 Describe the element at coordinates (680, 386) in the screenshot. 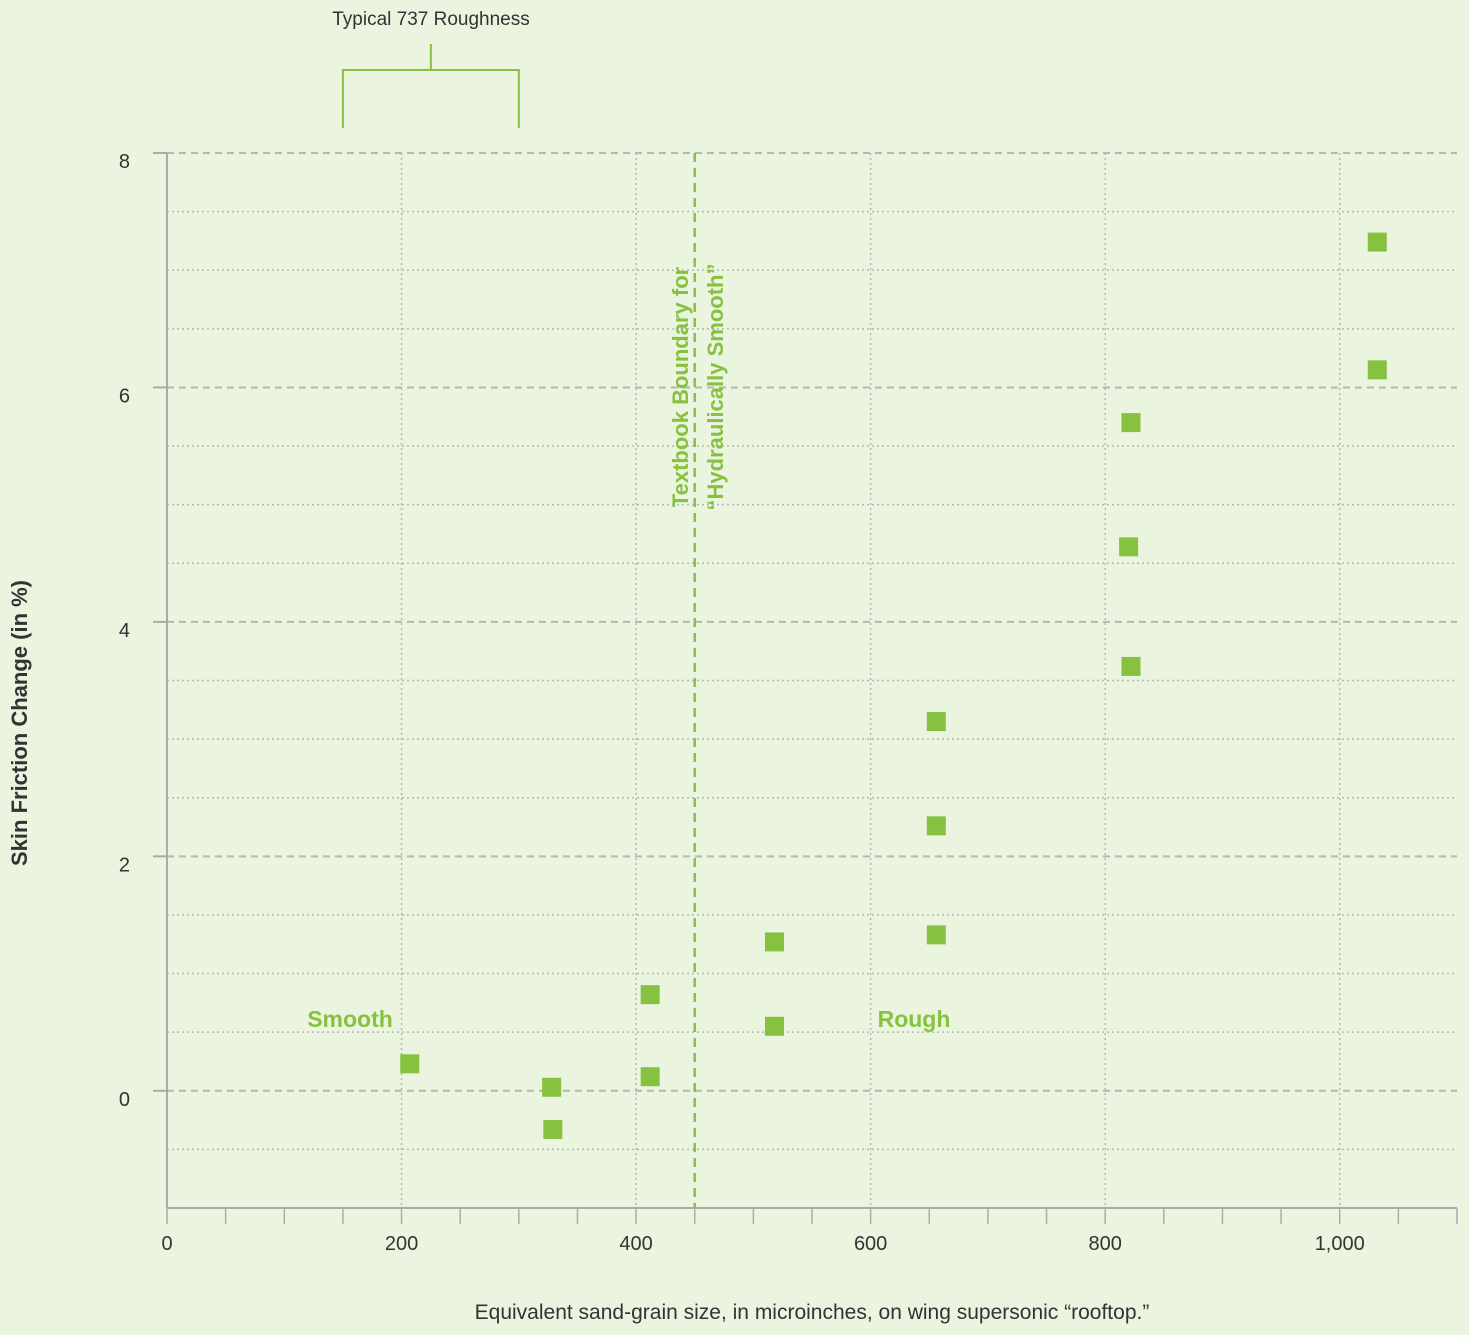

I see `boundary-label-line1: Textbook Boundary for` at that location.